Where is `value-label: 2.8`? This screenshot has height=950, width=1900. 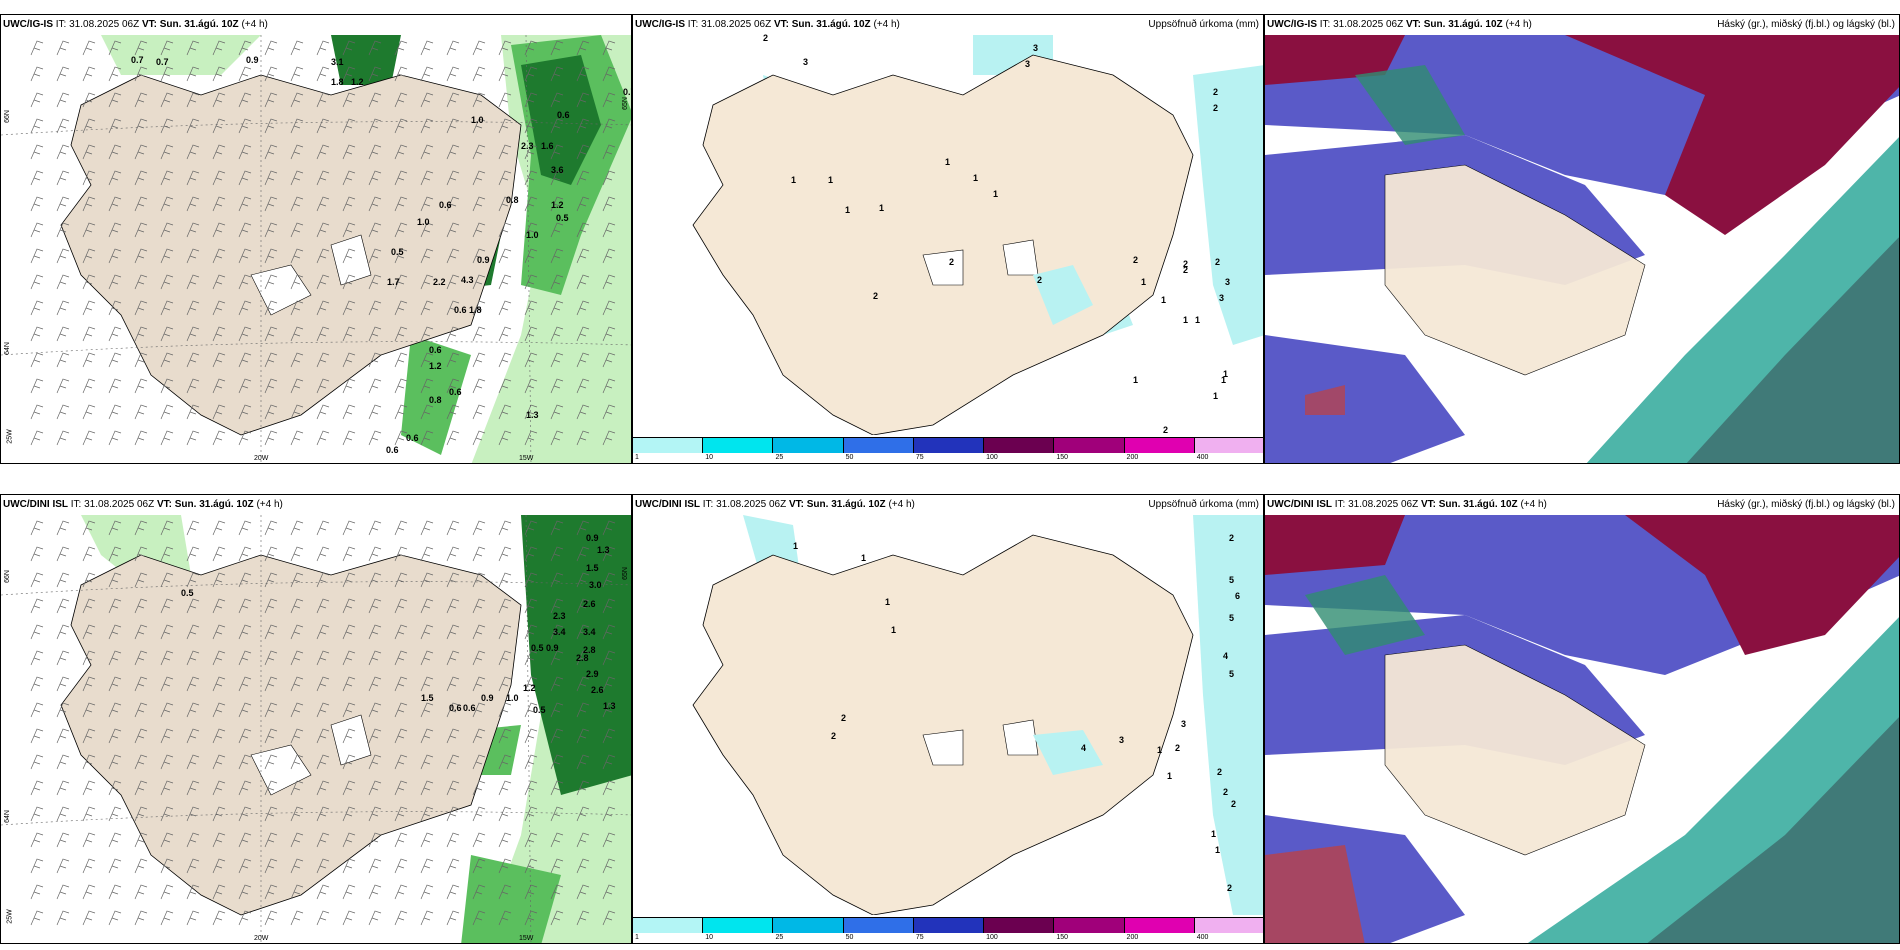
value-label: 2.8 is located at coordinates (582, 658).